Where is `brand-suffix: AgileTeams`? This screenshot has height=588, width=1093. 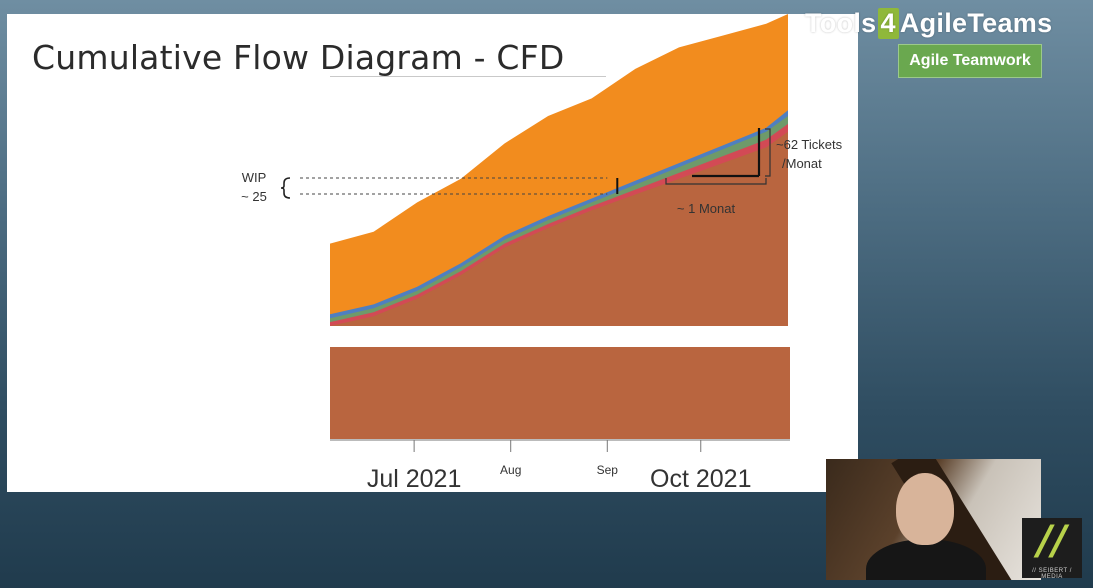 brand-suffix: AgileTeams is located at coordinates (976, 23).